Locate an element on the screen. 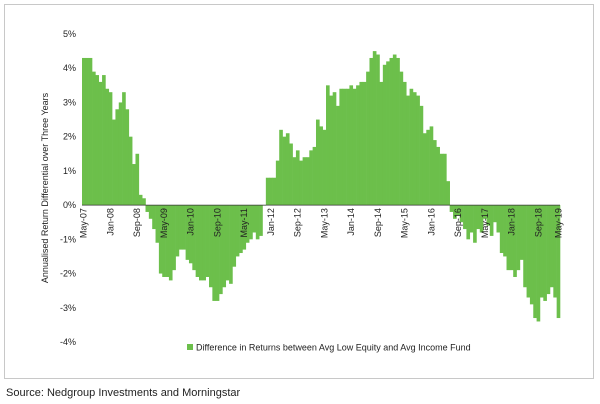 The height and width of the screenshot is (404, 600). x-tick-label: Sep-10 is located at coordinates (217, 222).